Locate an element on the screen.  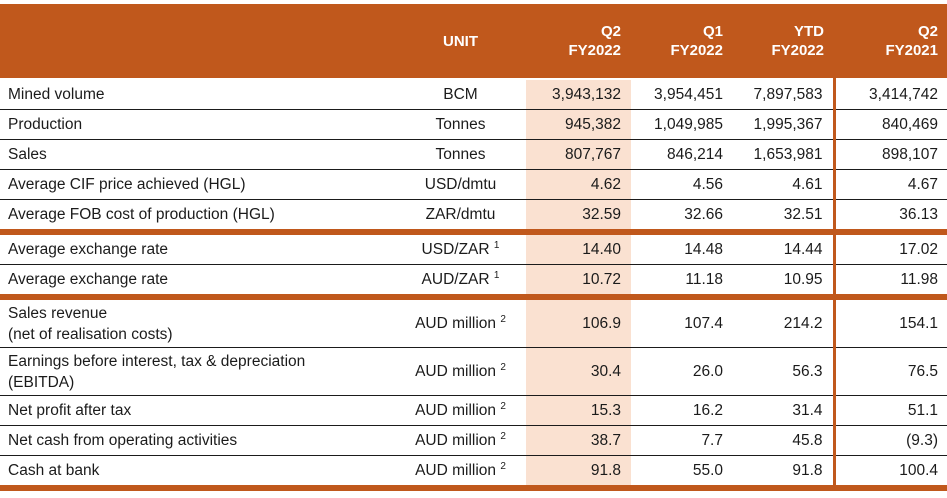
value-cell: 10.95 is located at coordinates (783, 282).